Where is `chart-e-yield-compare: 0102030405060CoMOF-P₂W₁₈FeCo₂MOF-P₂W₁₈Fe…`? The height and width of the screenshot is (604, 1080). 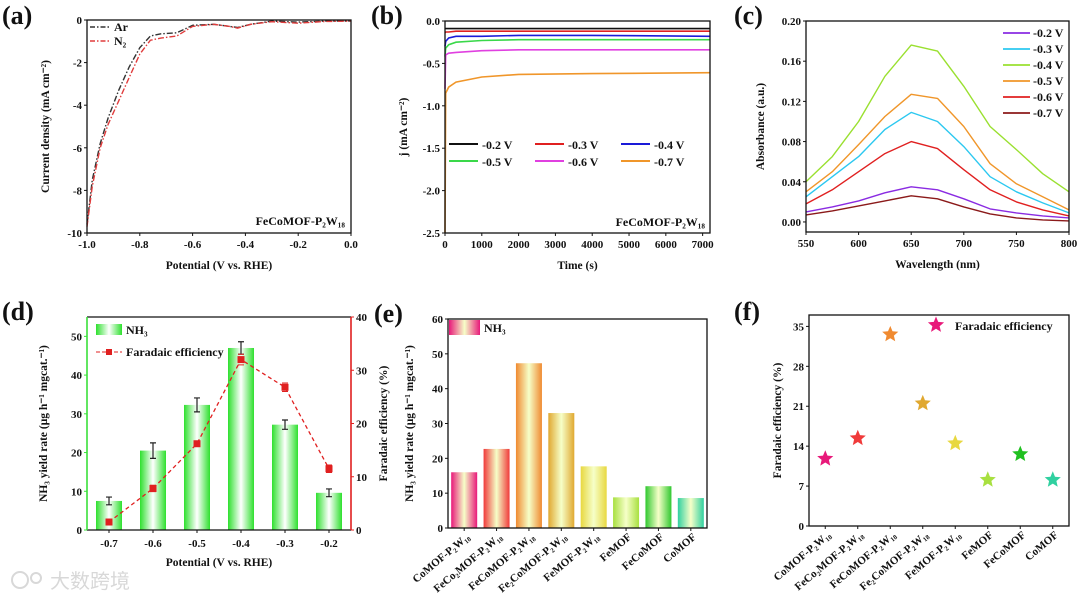
chart-e-yield-compare: 0102030405060CoMOF-P₂W₁₈FeCo₂MOF-P₂W₁₈Fe… is located at coordinates (556, 454).